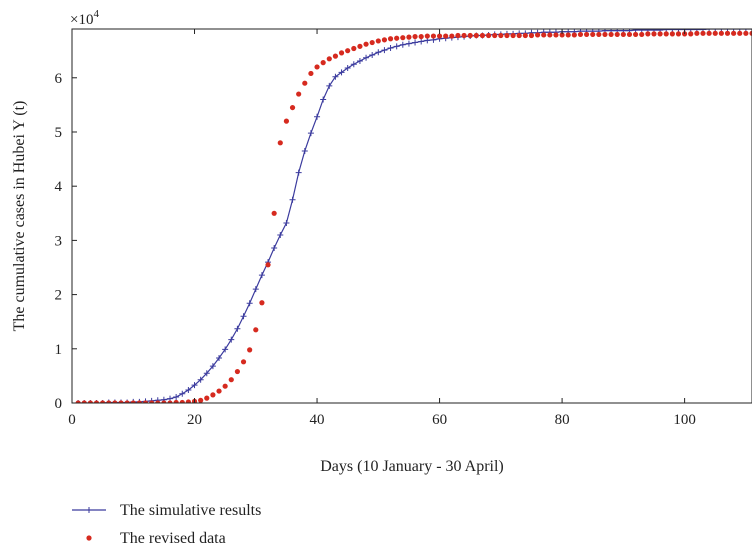  I want to click on y-axis-label: The cumulative cases in Hubei Y (t), so click(19, 216).